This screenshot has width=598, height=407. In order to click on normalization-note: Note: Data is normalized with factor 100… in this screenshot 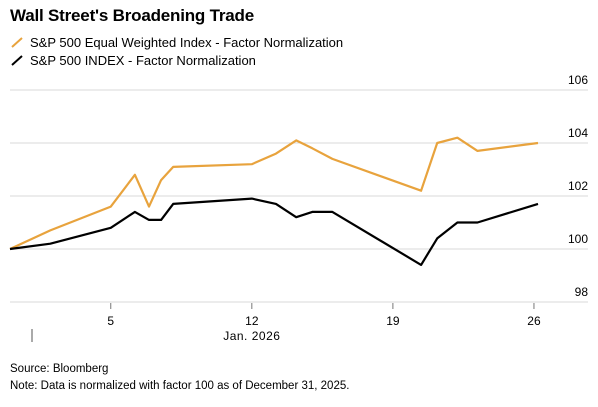, I will do `click(180, 386)`.